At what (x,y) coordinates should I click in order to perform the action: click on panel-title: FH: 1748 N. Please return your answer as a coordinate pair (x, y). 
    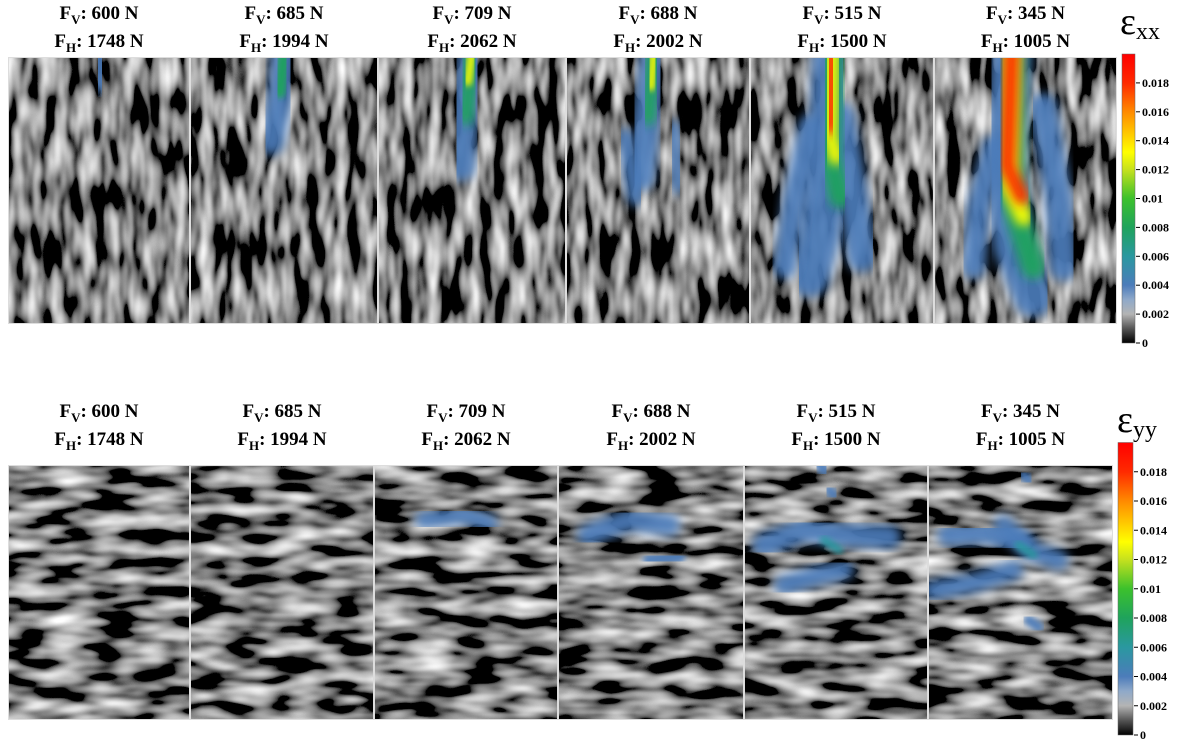
    Looking at the image, I should click on (99, 441).